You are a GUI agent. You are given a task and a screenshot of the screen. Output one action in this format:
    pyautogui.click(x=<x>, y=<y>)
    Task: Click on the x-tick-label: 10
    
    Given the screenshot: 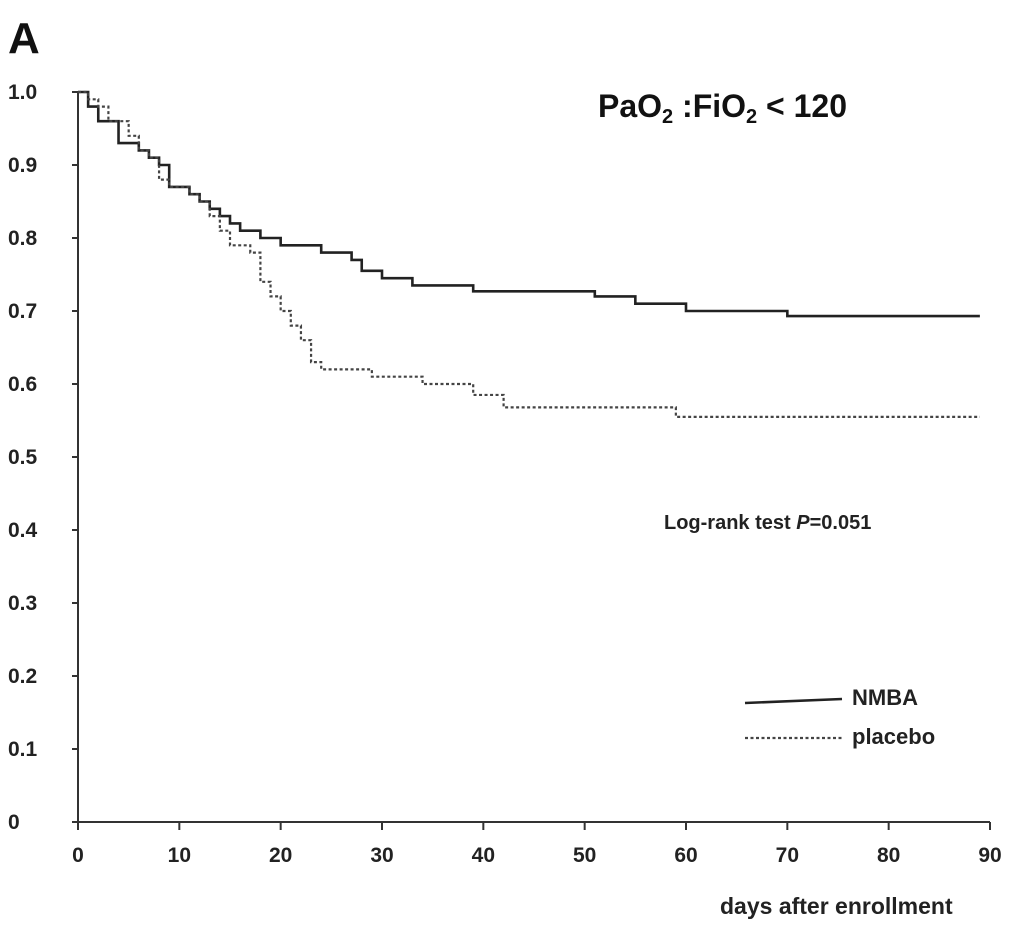 What is the action you would take?
    pyautogui.click(x=179, y=855)
    